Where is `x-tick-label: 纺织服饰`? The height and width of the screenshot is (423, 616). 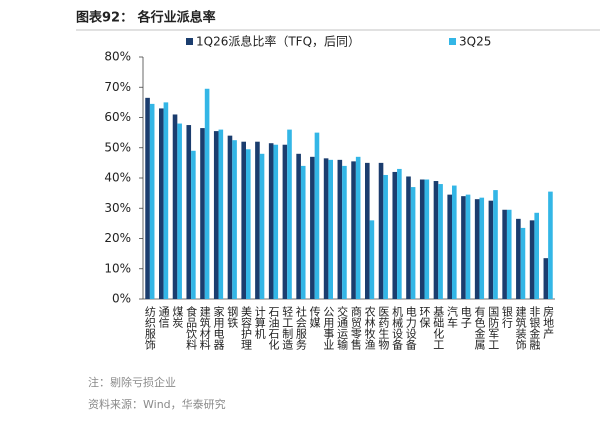 x-tick-label: 纺织服饰 is located at coordinates (149, 327).